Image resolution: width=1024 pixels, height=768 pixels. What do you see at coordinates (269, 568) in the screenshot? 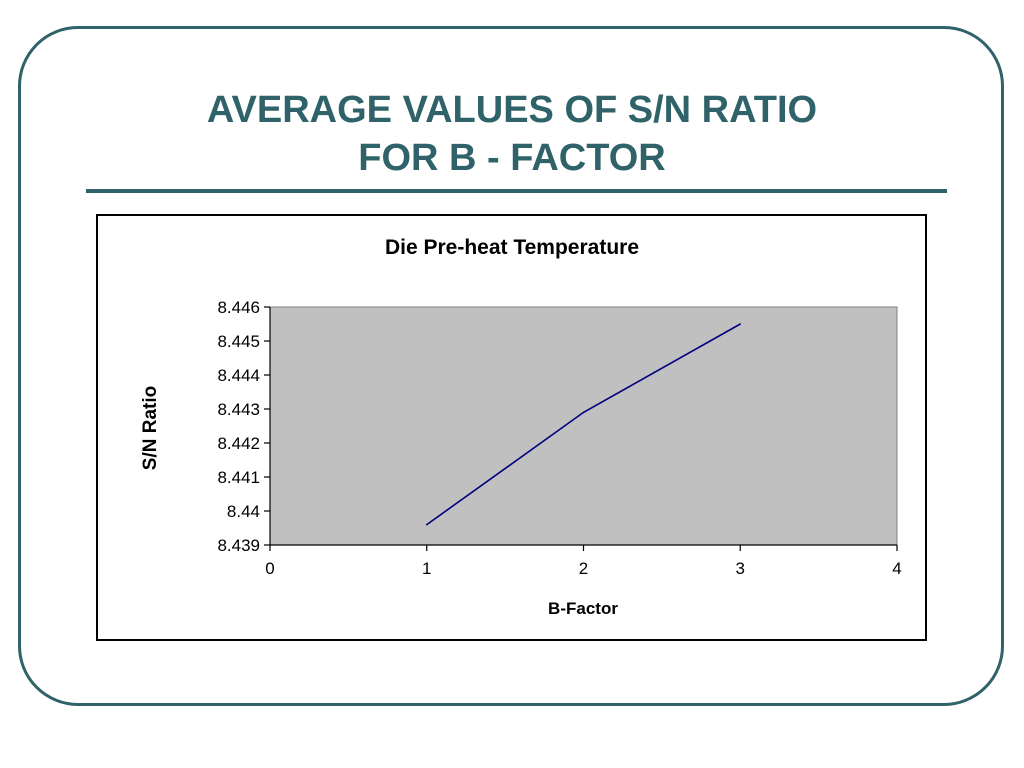
I see `x-tick-label: 0` at bounding box center [269, 568].